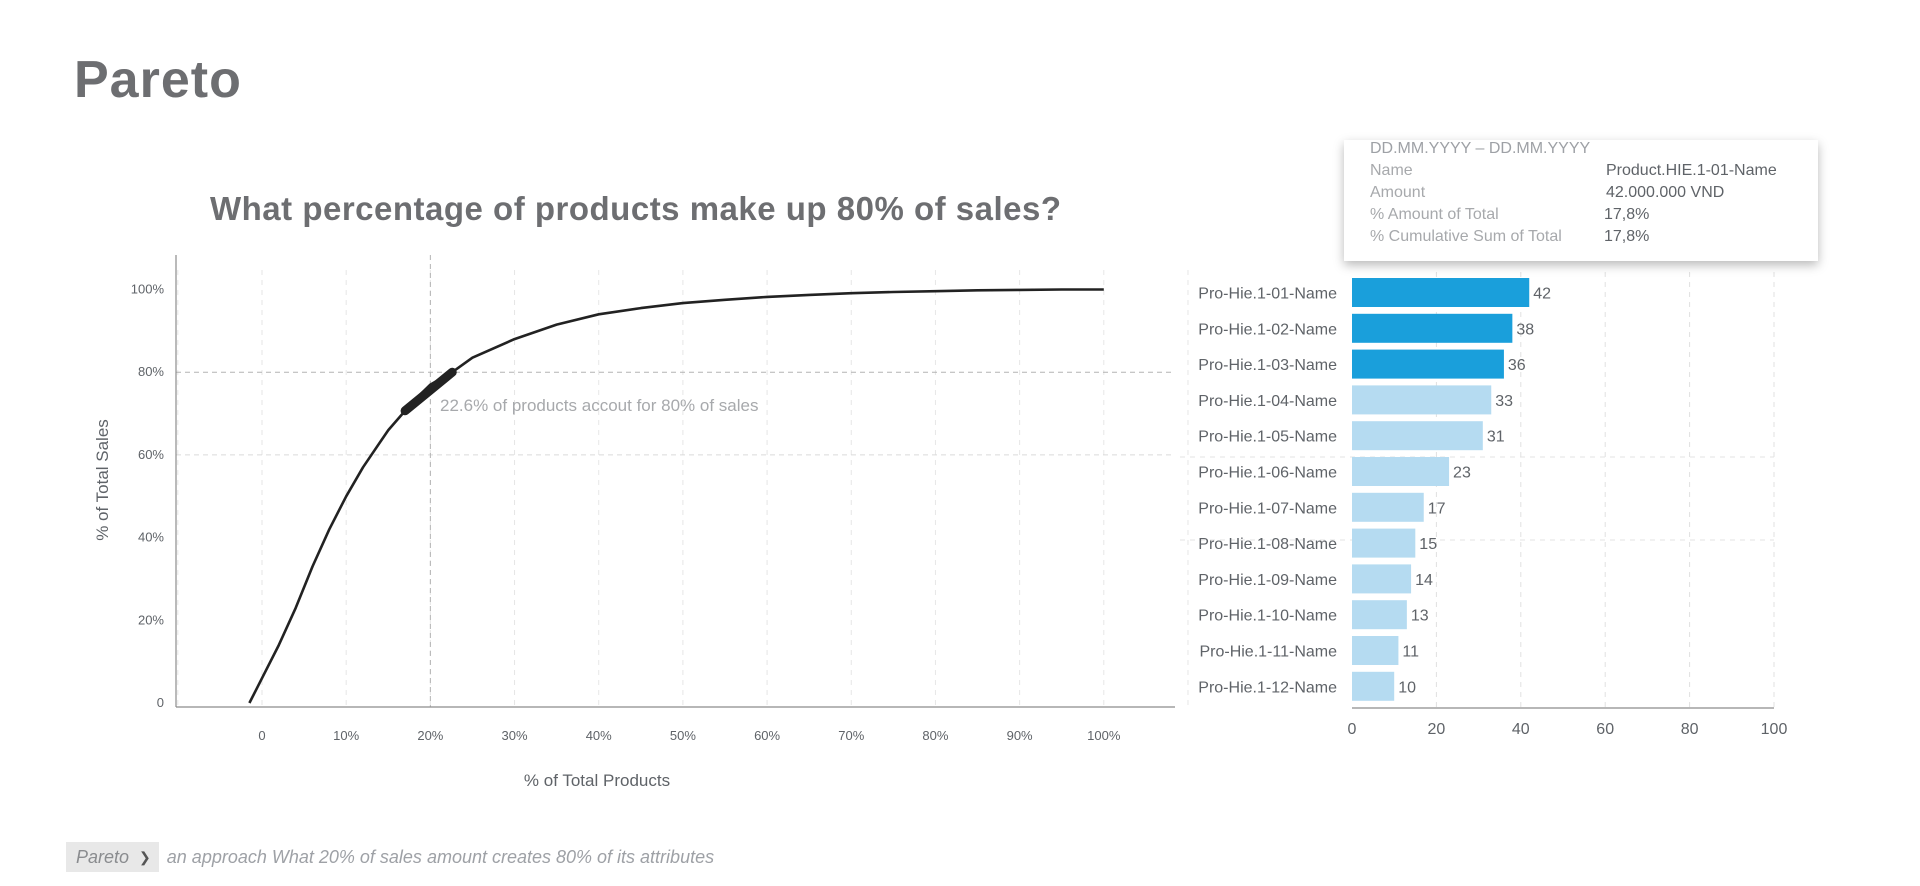 The height and width of the screenshot is (886, 1920). Describe the element at coordinates (1525, 329) in the screenshot. I see `bar-value-label: 38` at that location.